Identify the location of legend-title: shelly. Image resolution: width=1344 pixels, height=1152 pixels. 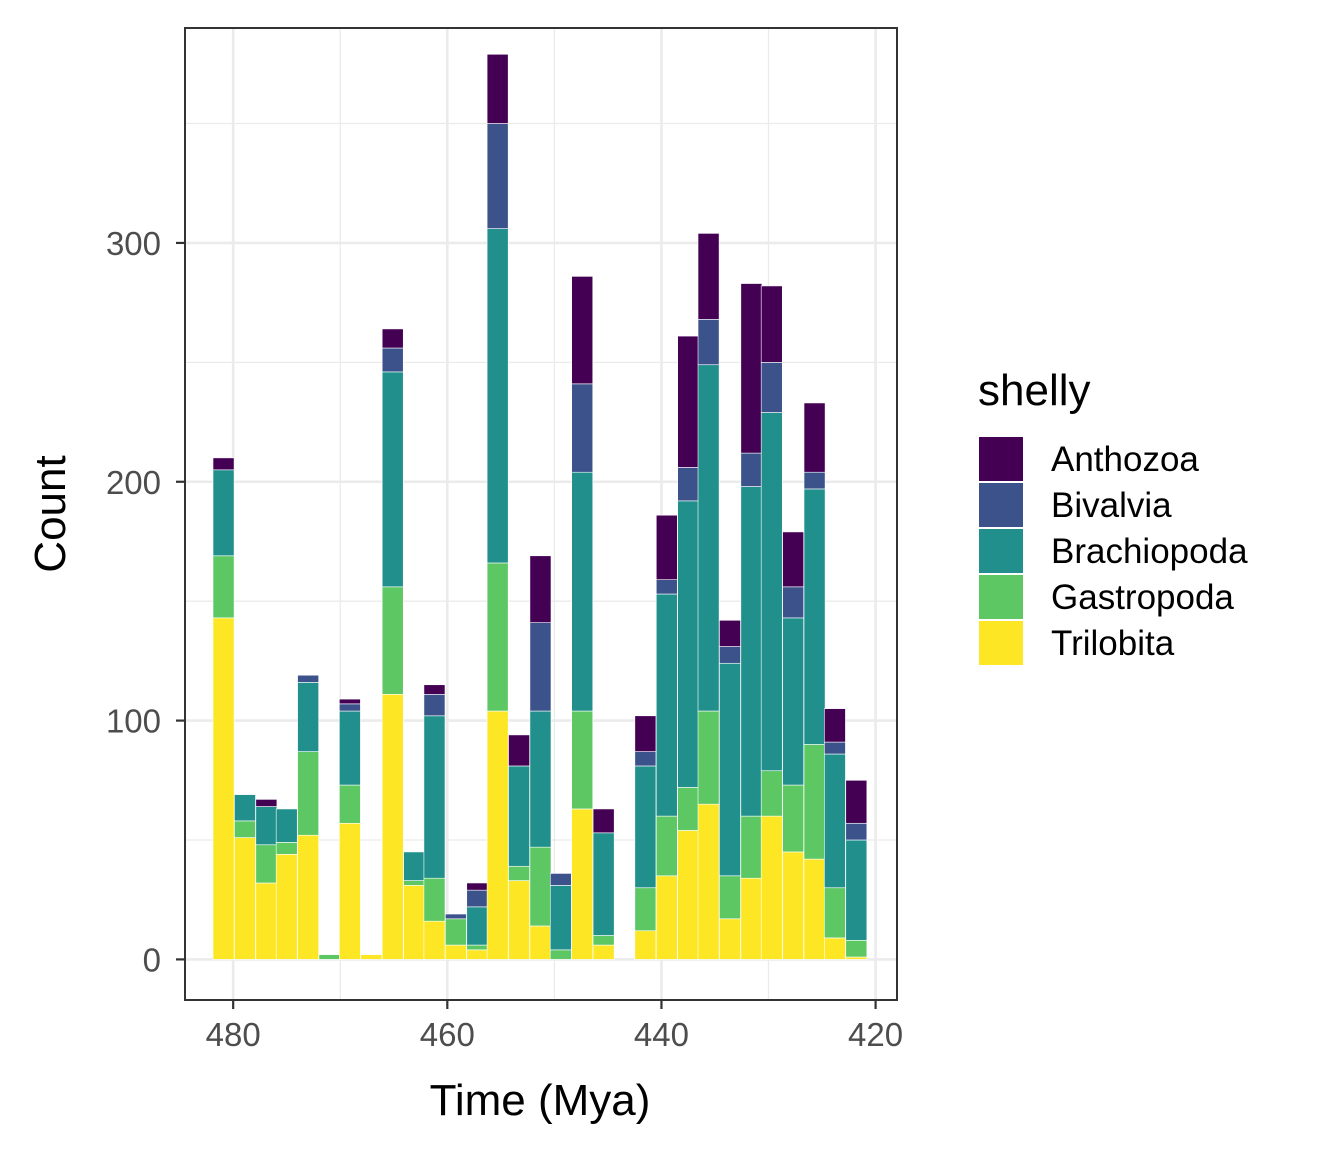
(1034, 390).